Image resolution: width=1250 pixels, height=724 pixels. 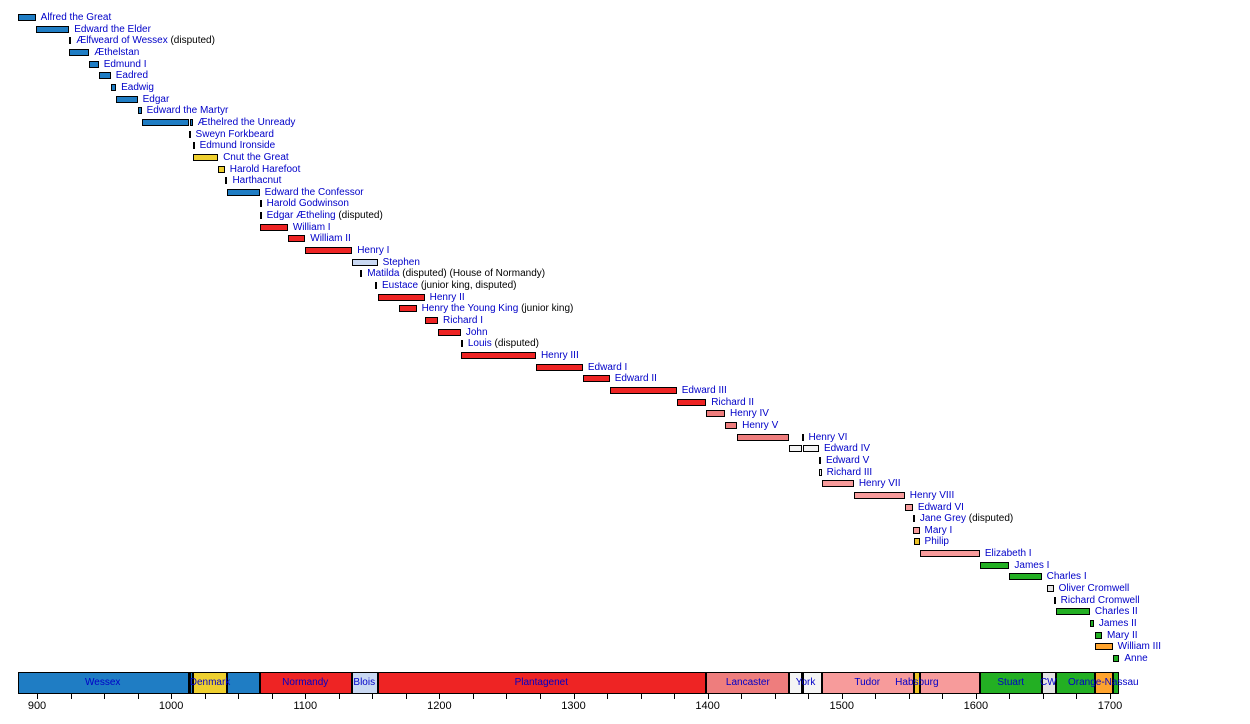 What do you see at coordinates (704, 390) in the screenshot?
I see `monarch-name-link: Edward III` at bounding box center [704, 390].